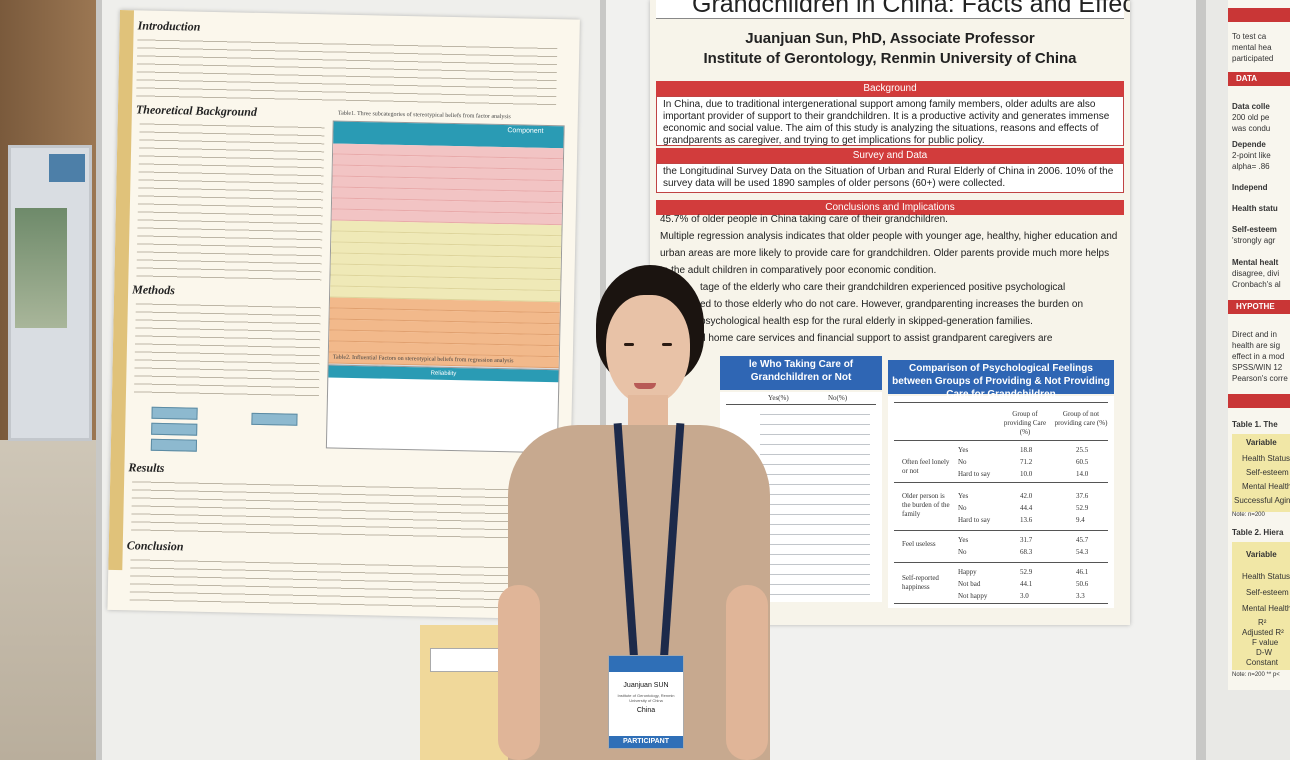  I want to click on methods-text, so click(227, 348).